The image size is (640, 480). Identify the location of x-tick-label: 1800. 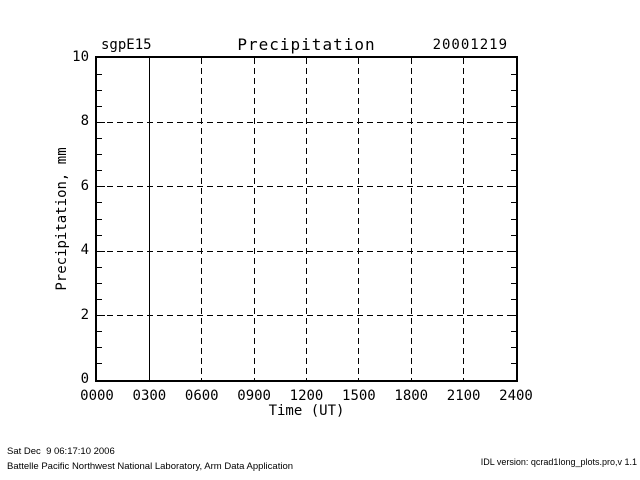
(411, 396).